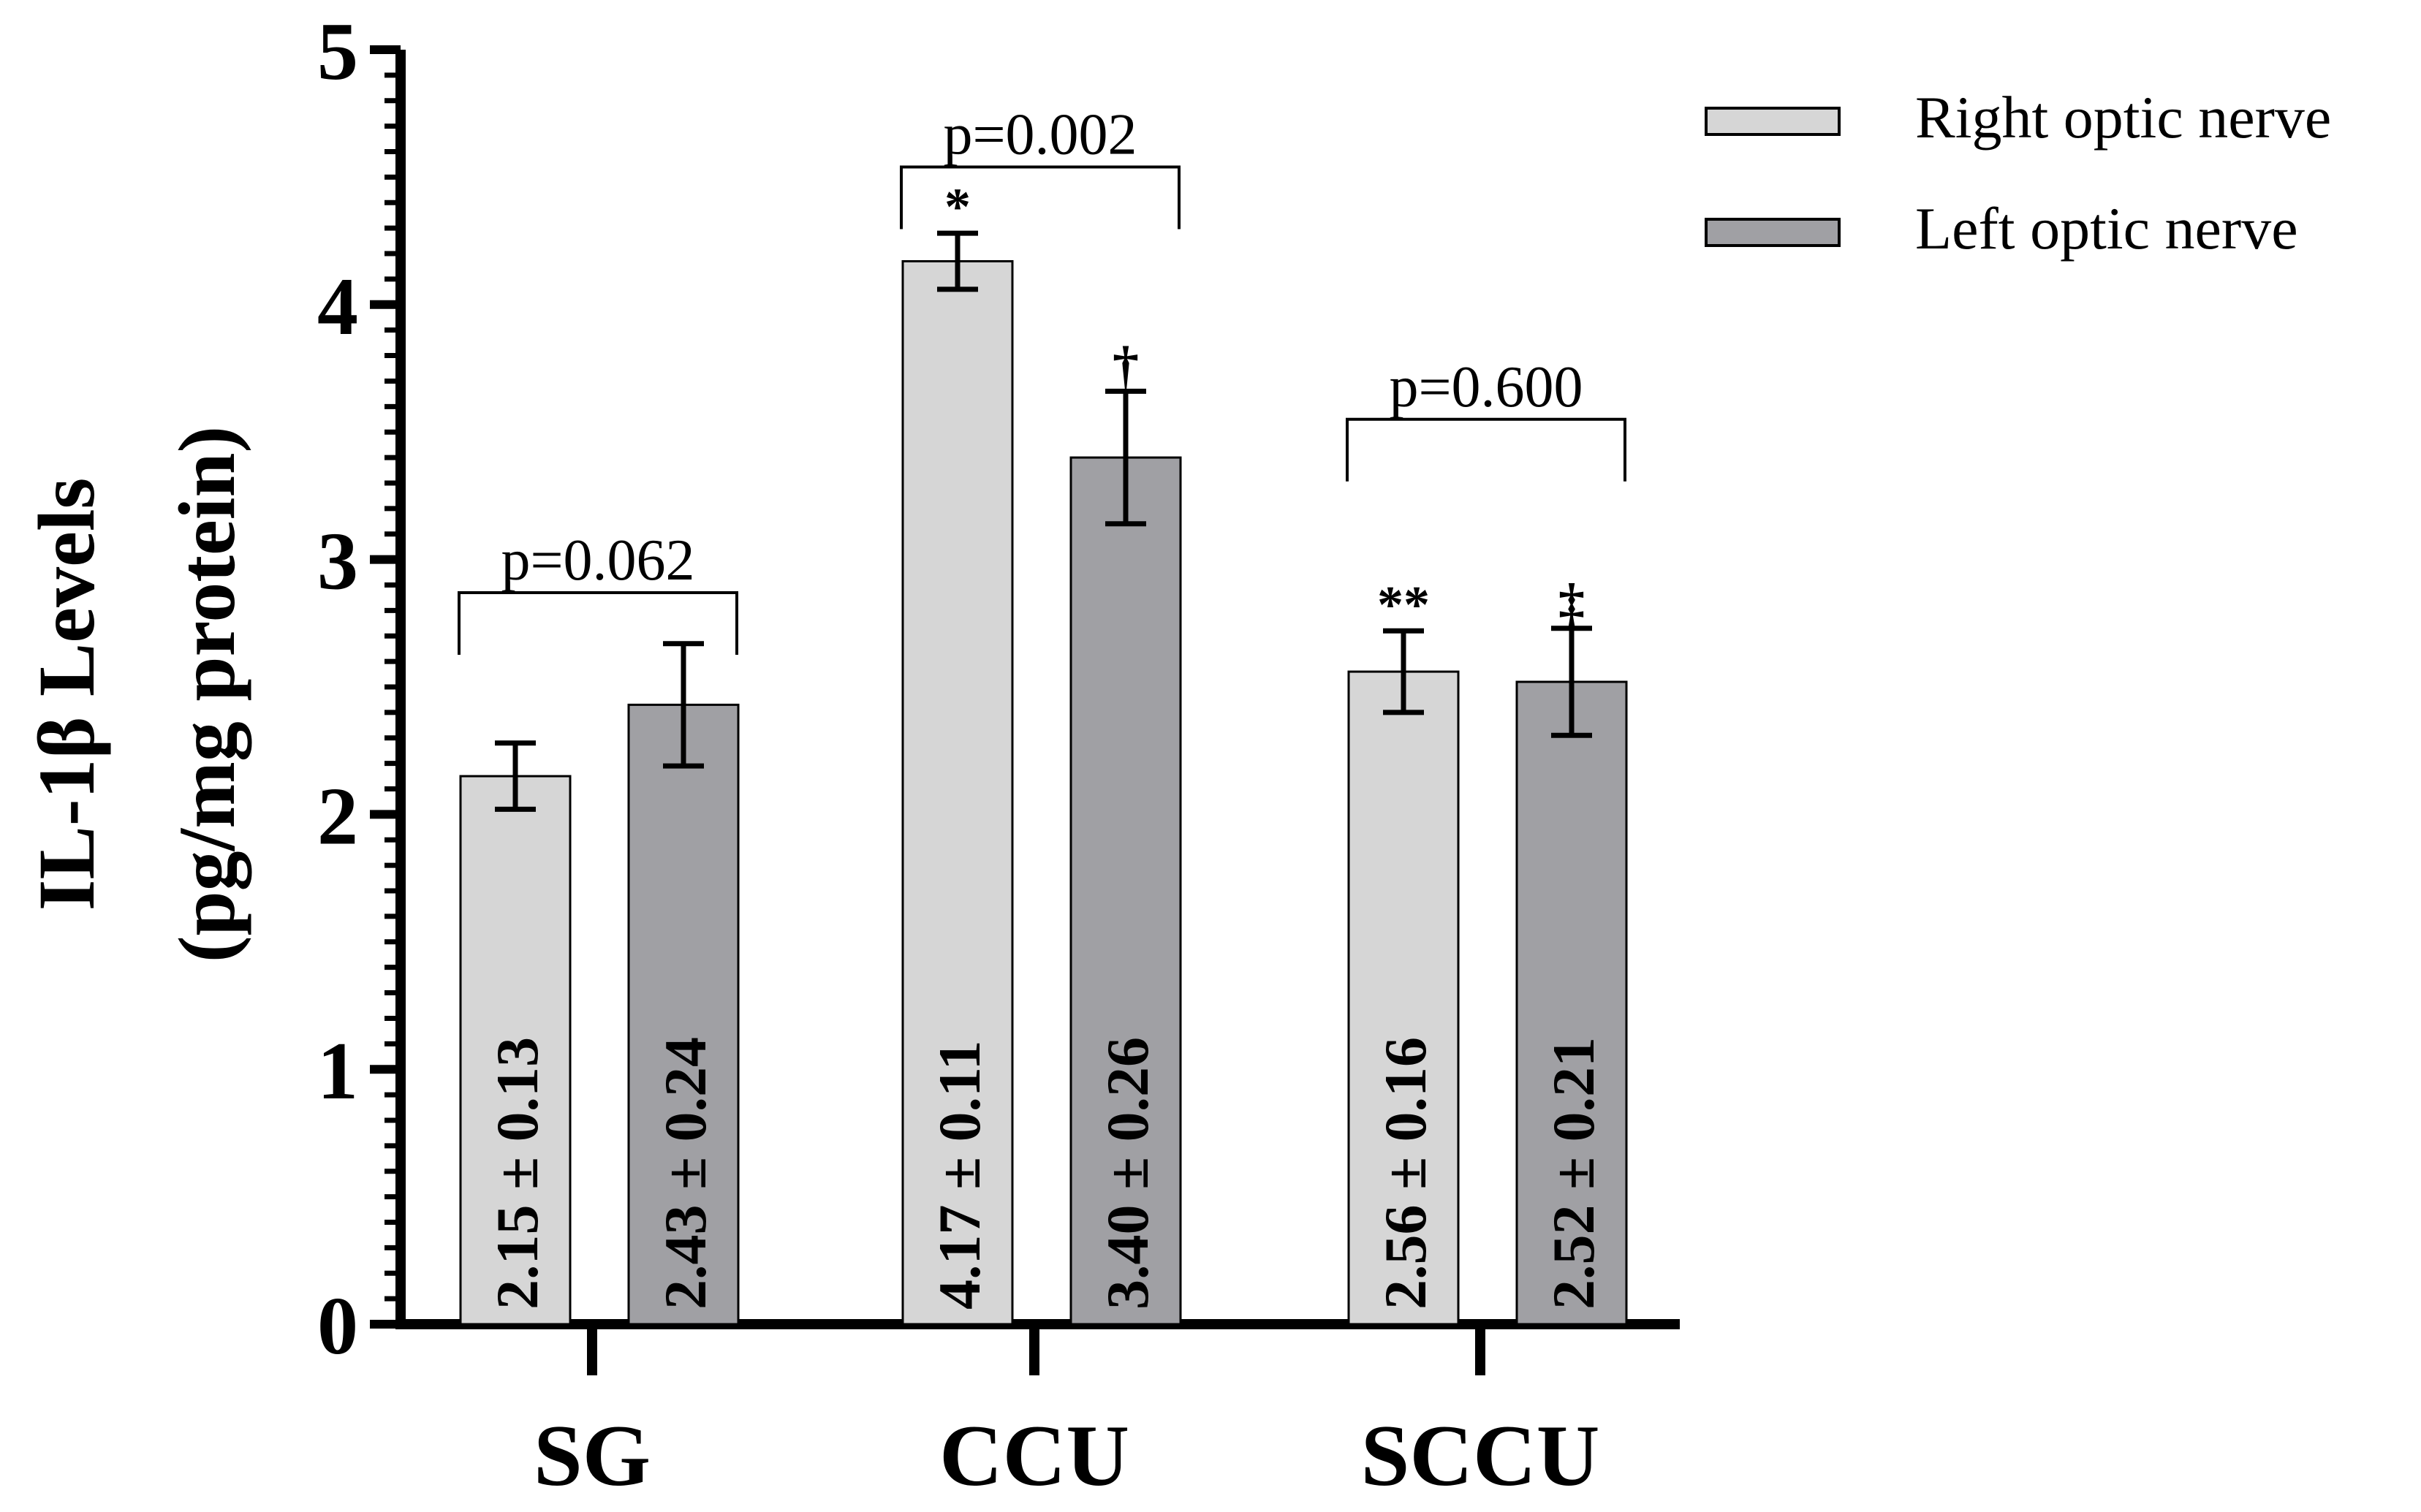 The width and height of the screenshot is (2421, 1512). What do you see at coordinates (337, 52) in the screenshot?
I see `y-tick-label: 5` at bounding box center [337, 52].